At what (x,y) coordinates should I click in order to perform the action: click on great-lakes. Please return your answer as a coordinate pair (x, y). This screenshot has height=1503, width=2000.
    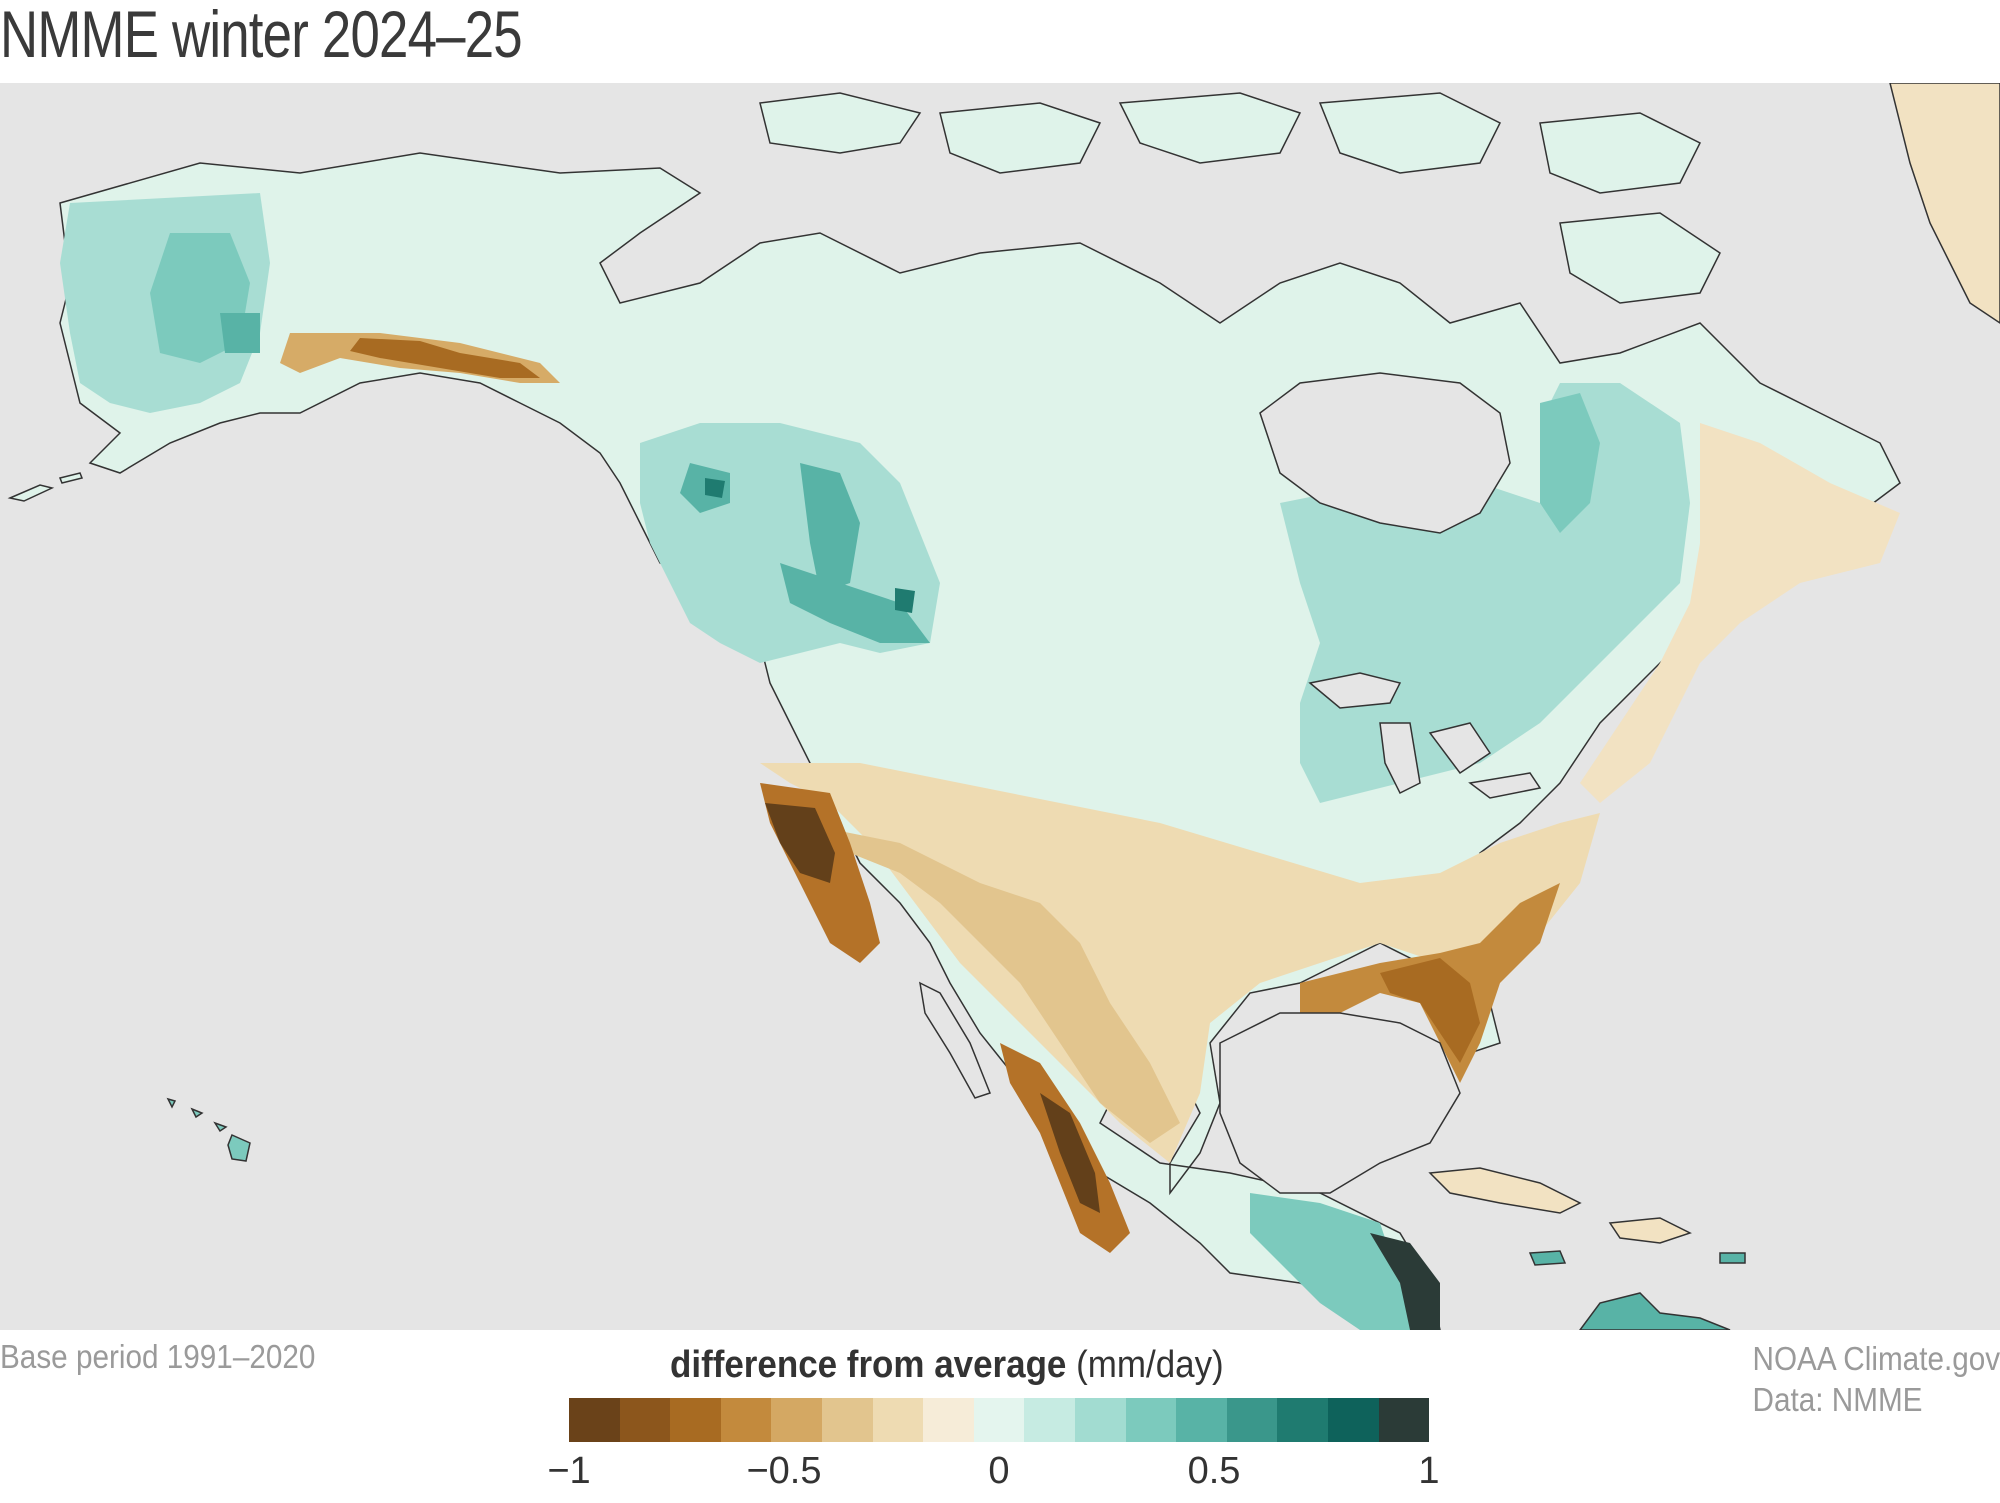
    Looking at the image, I should click on (1425, 735).